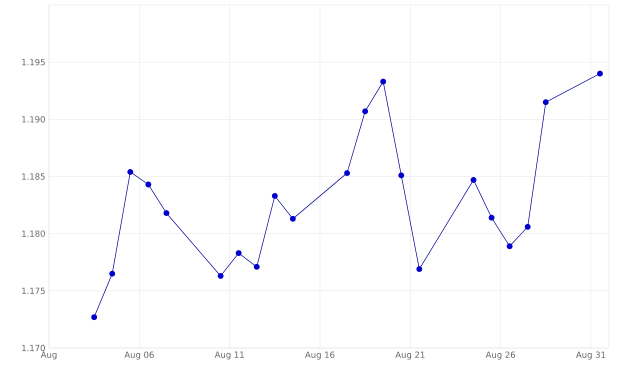  I want to click on y-tick-label: 1.175, so click(33, 291).